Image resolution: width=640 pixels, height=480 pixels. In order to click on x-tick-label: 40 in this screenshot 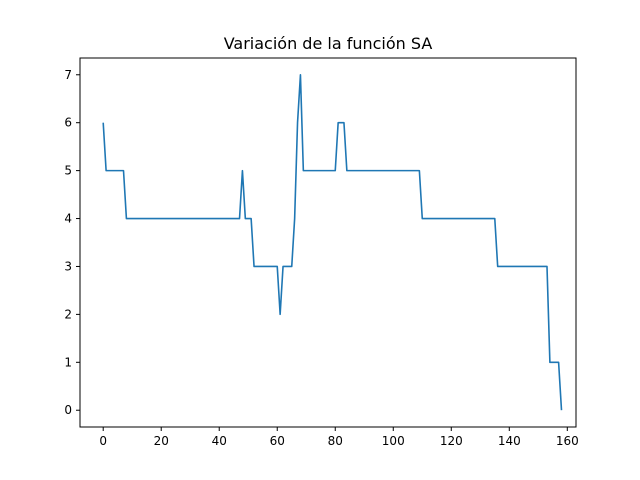, I will do `click(219, 441)`.